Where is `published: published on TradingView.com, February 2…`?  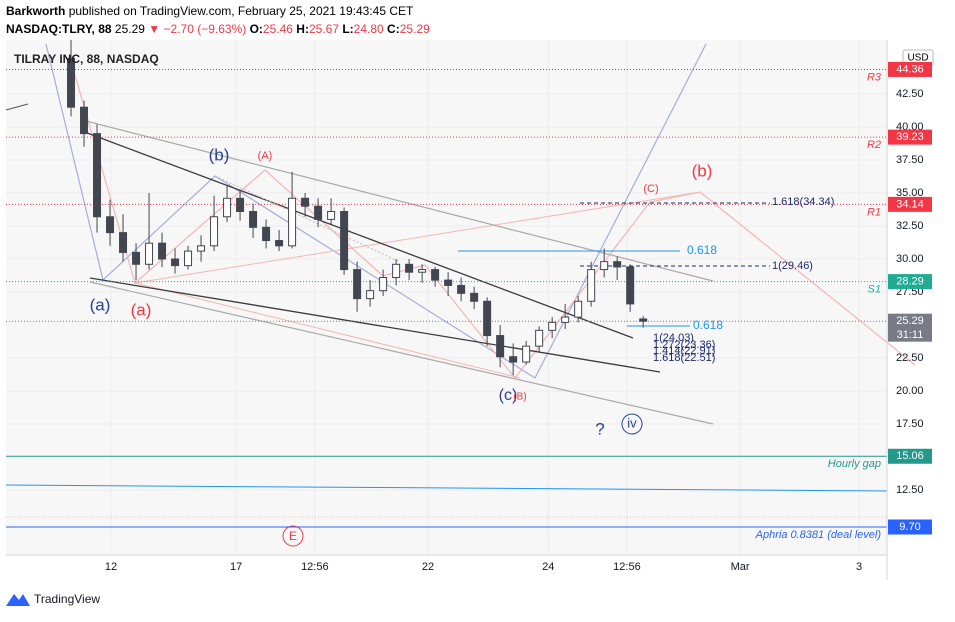 published: published on TradingView.com, February 2… is located at coordinates (241, 11).